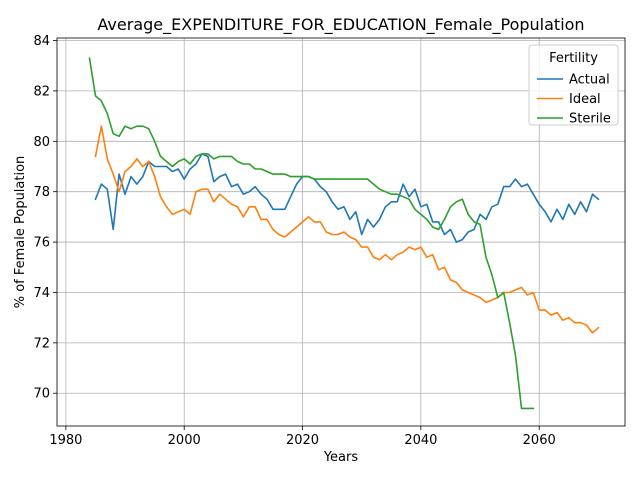  Describe the element at coordinates (184, 440) in the screenshot. I see `x-tick-label: 2000` at that location.